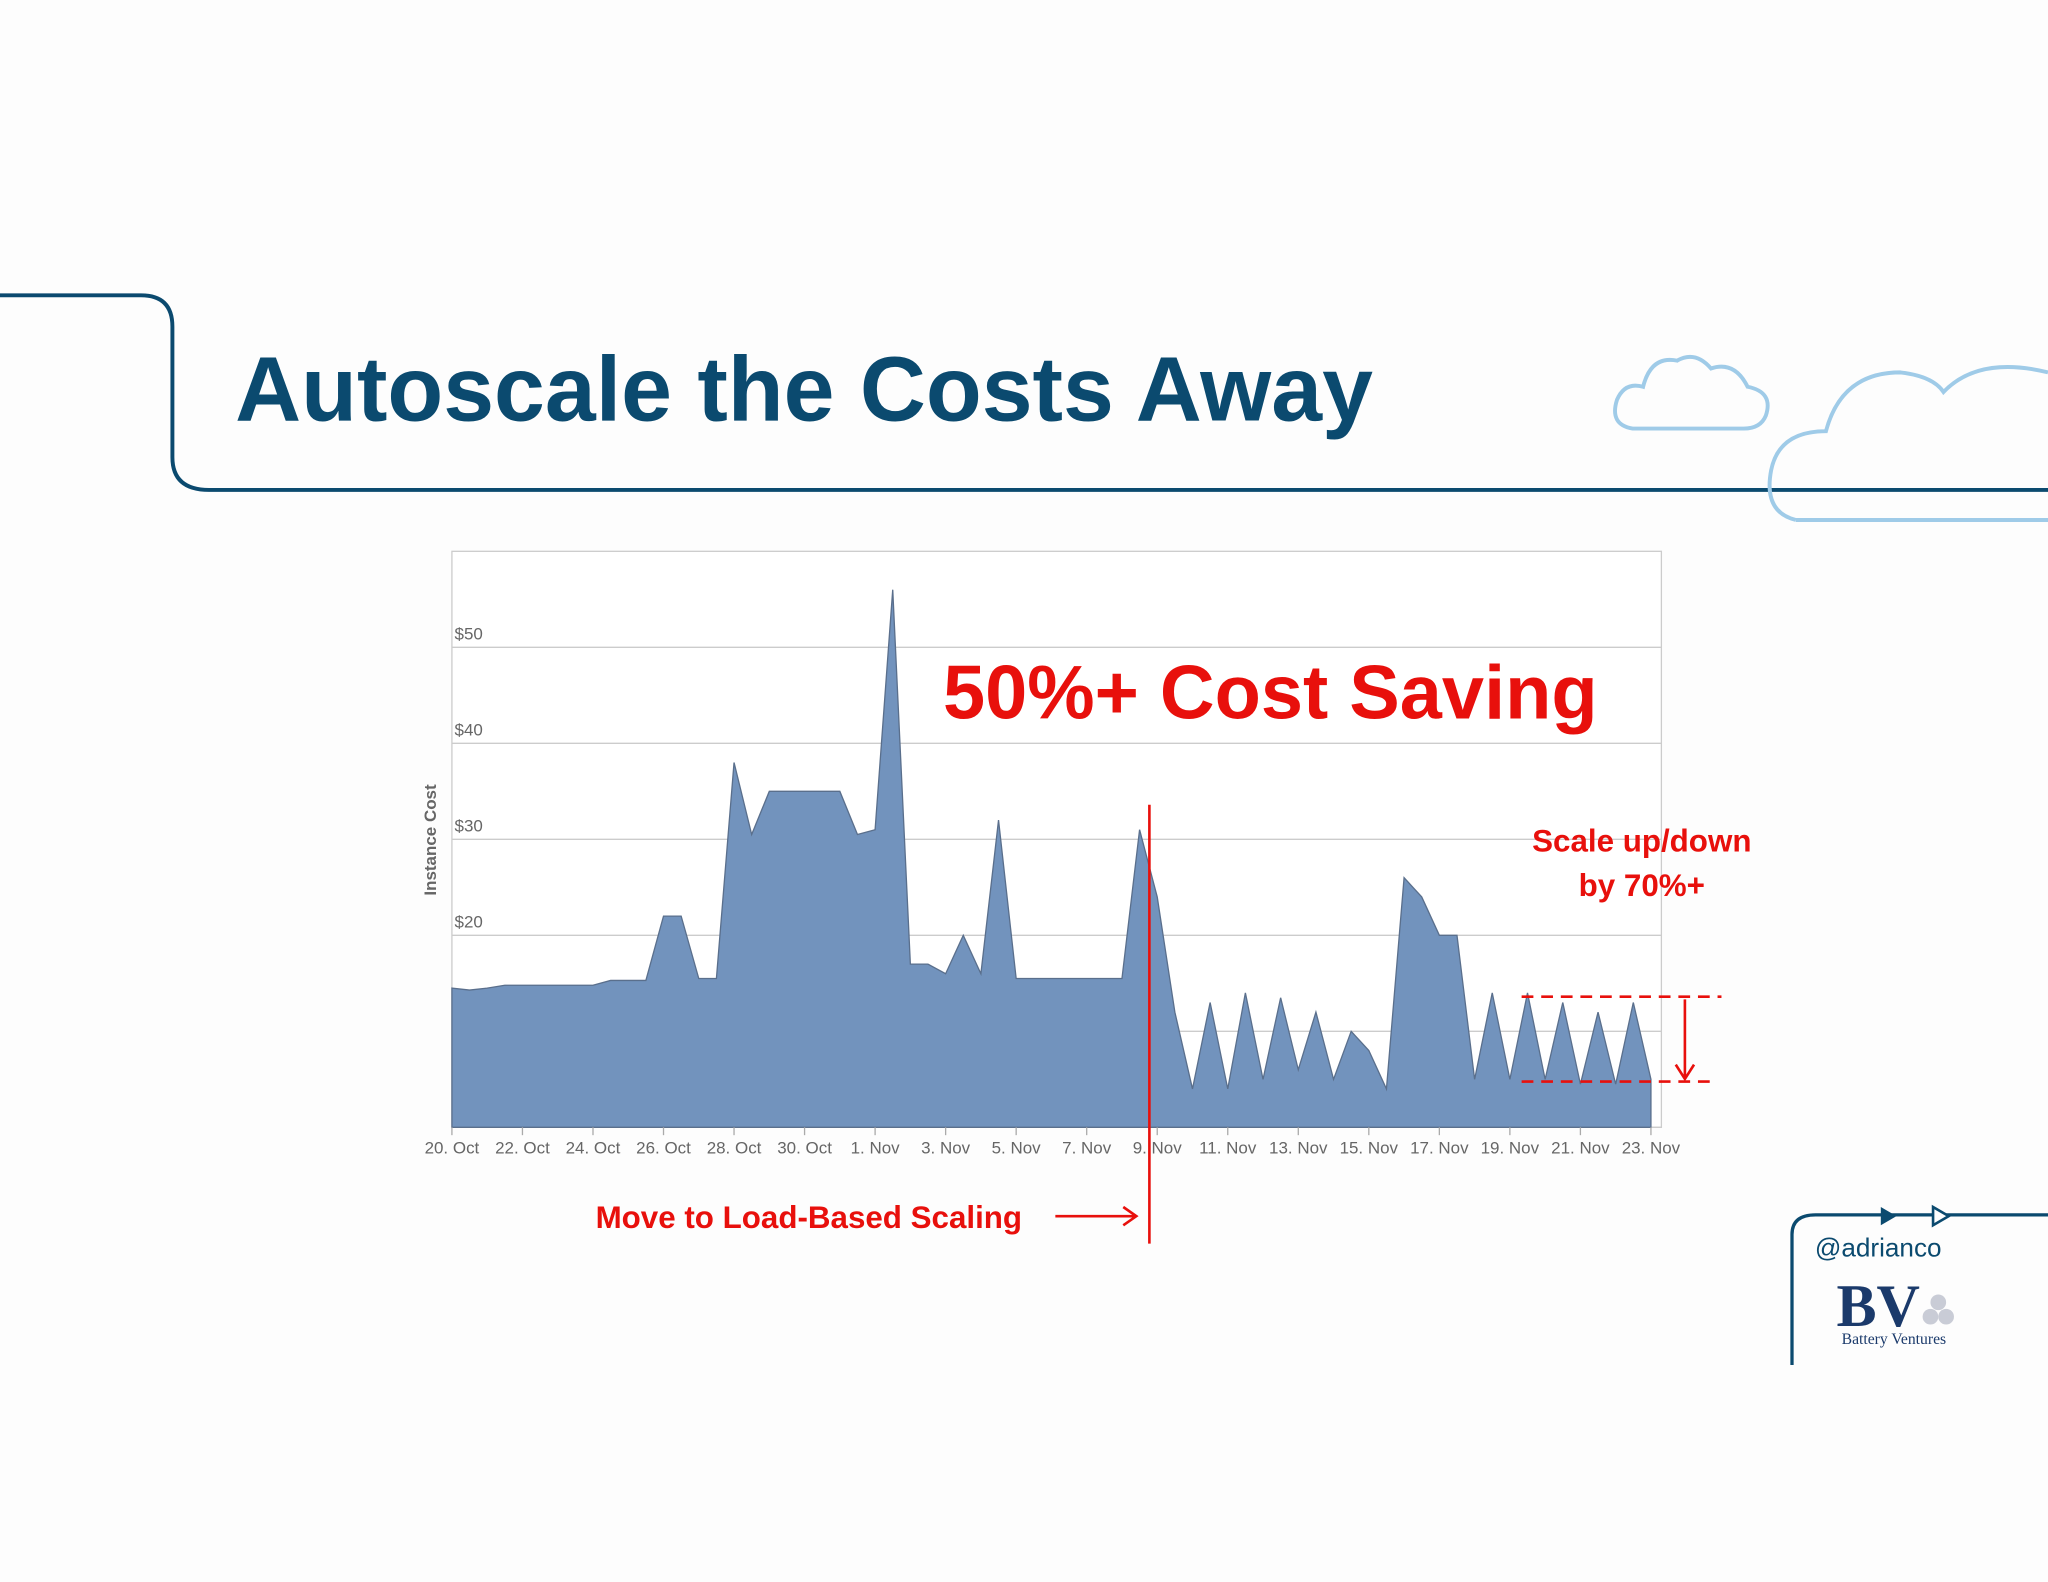  Describe the element at coordinates (1877, 1305) in the screenshot. I see `logo: BV` at that location.